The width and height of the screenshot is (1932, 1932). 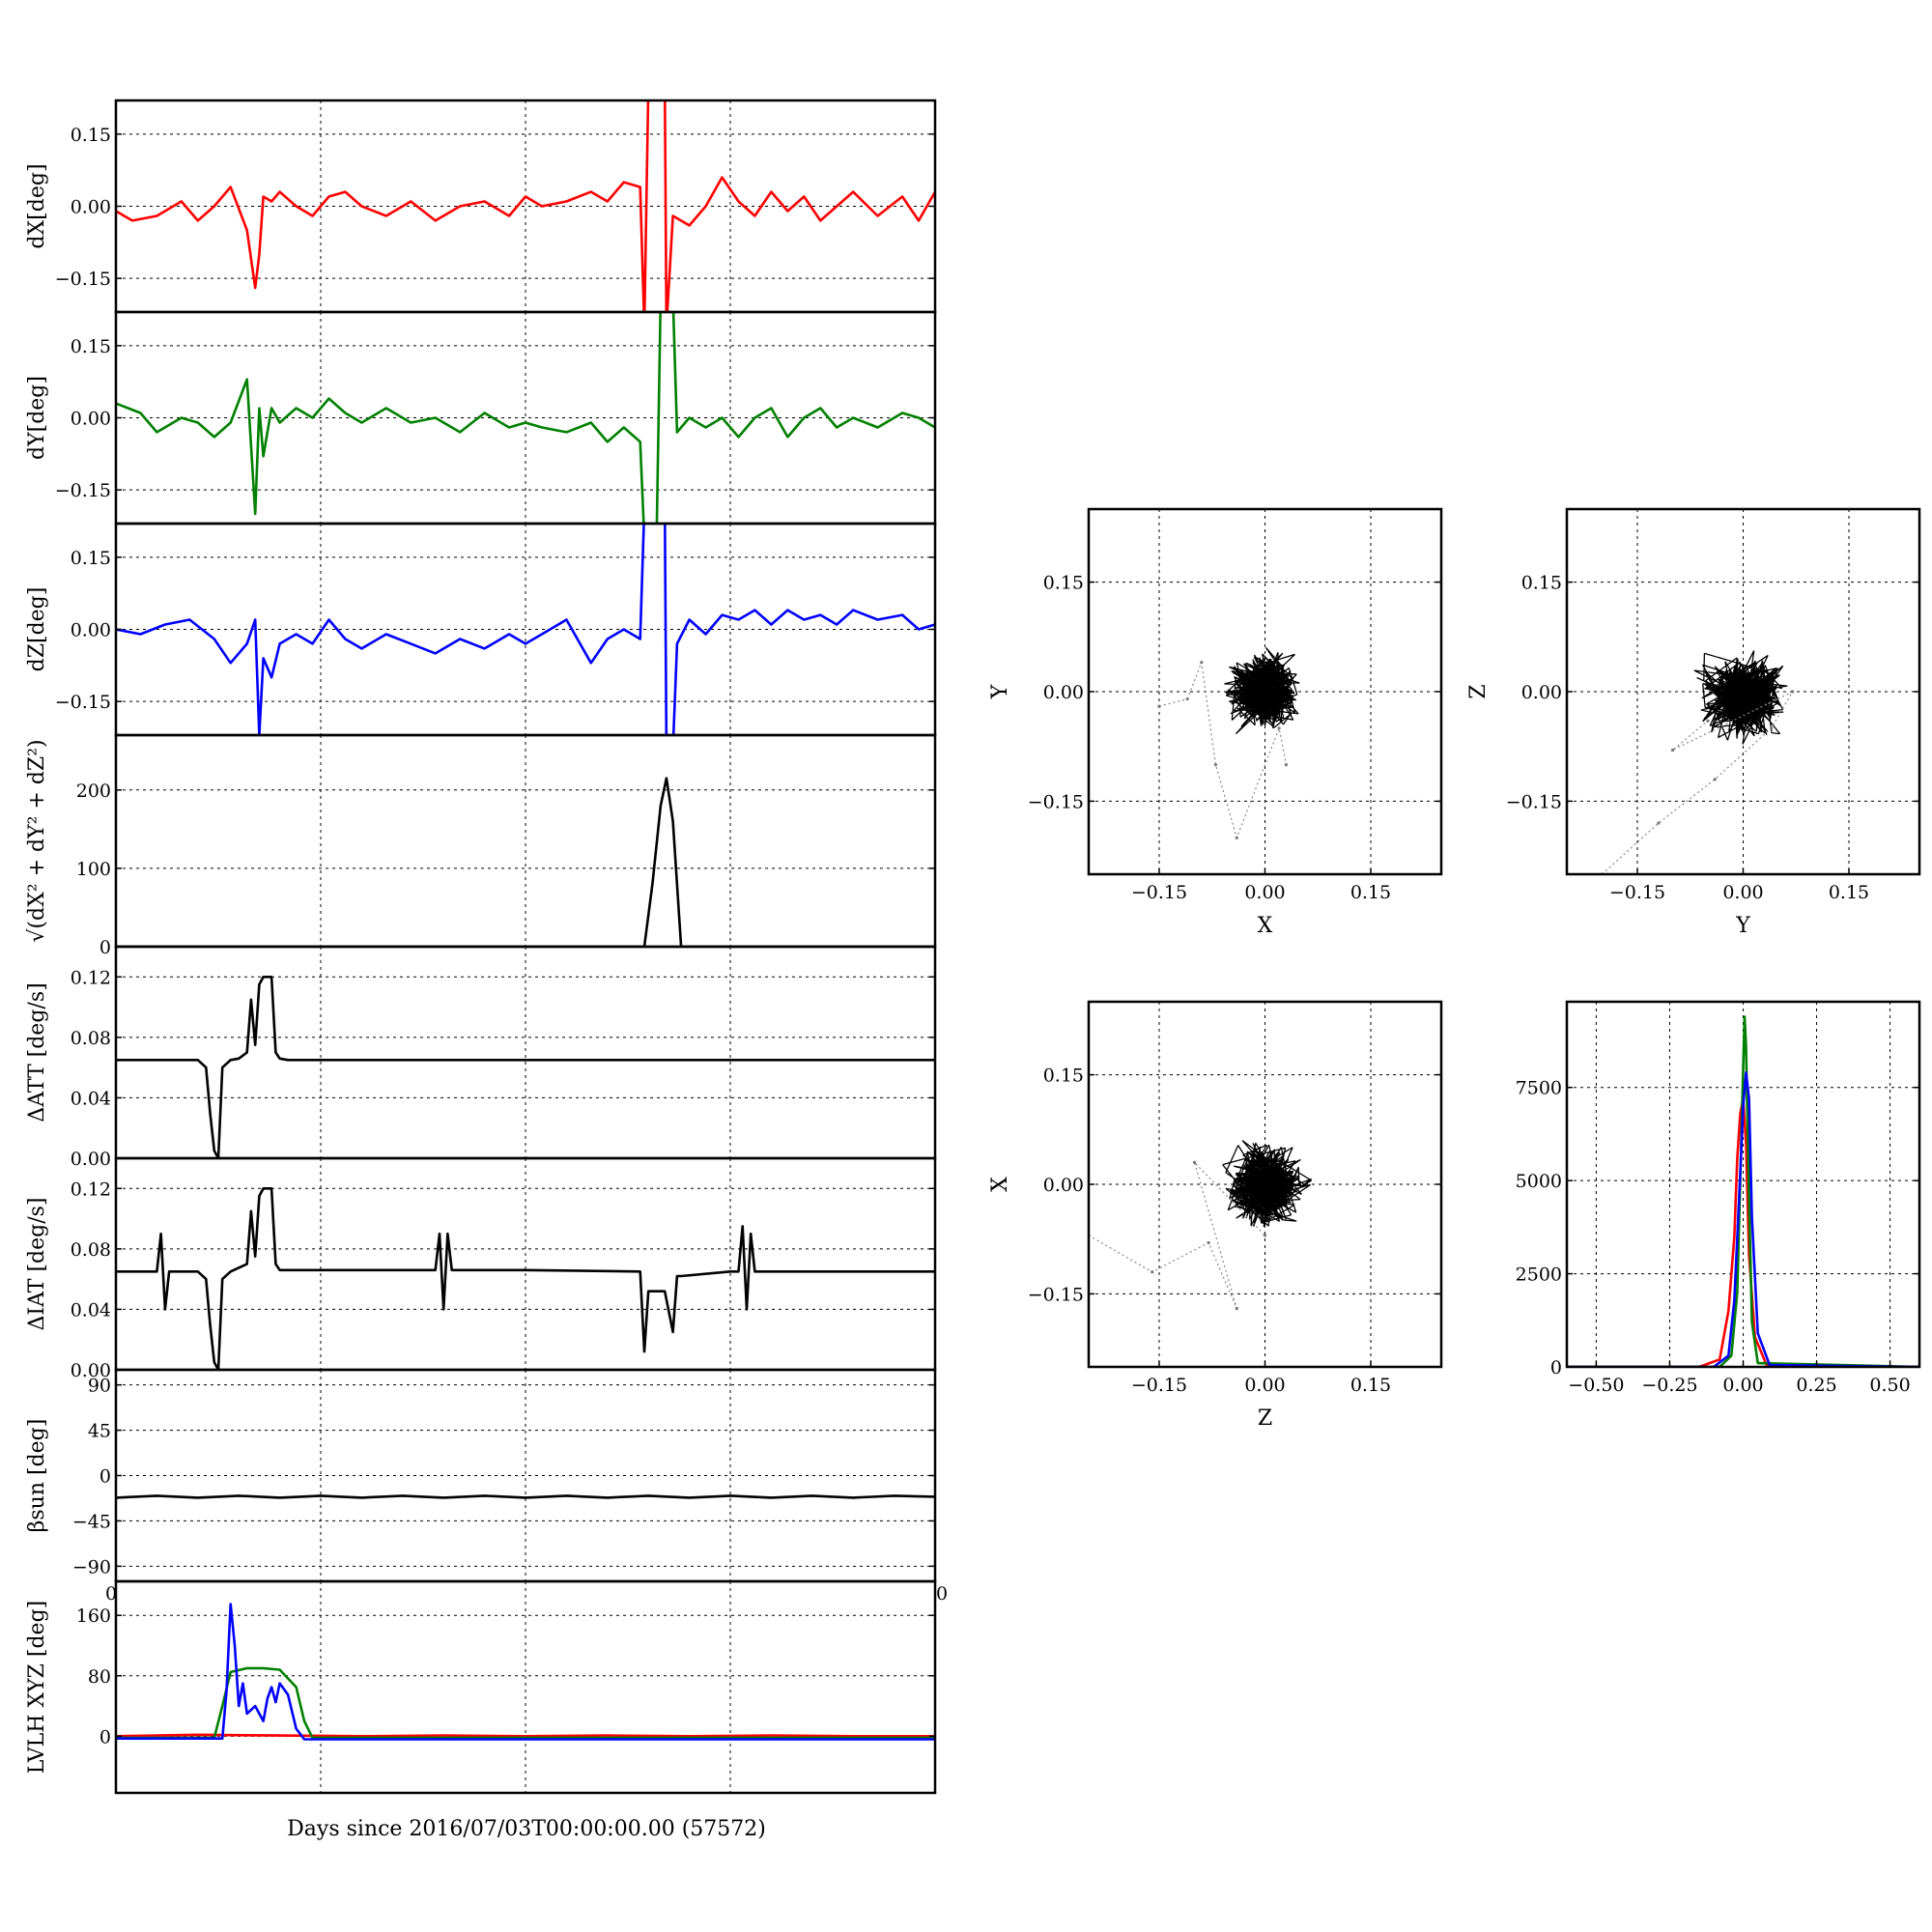 I want to click on y-axis-label: X, so click(x=1000, y=1184).